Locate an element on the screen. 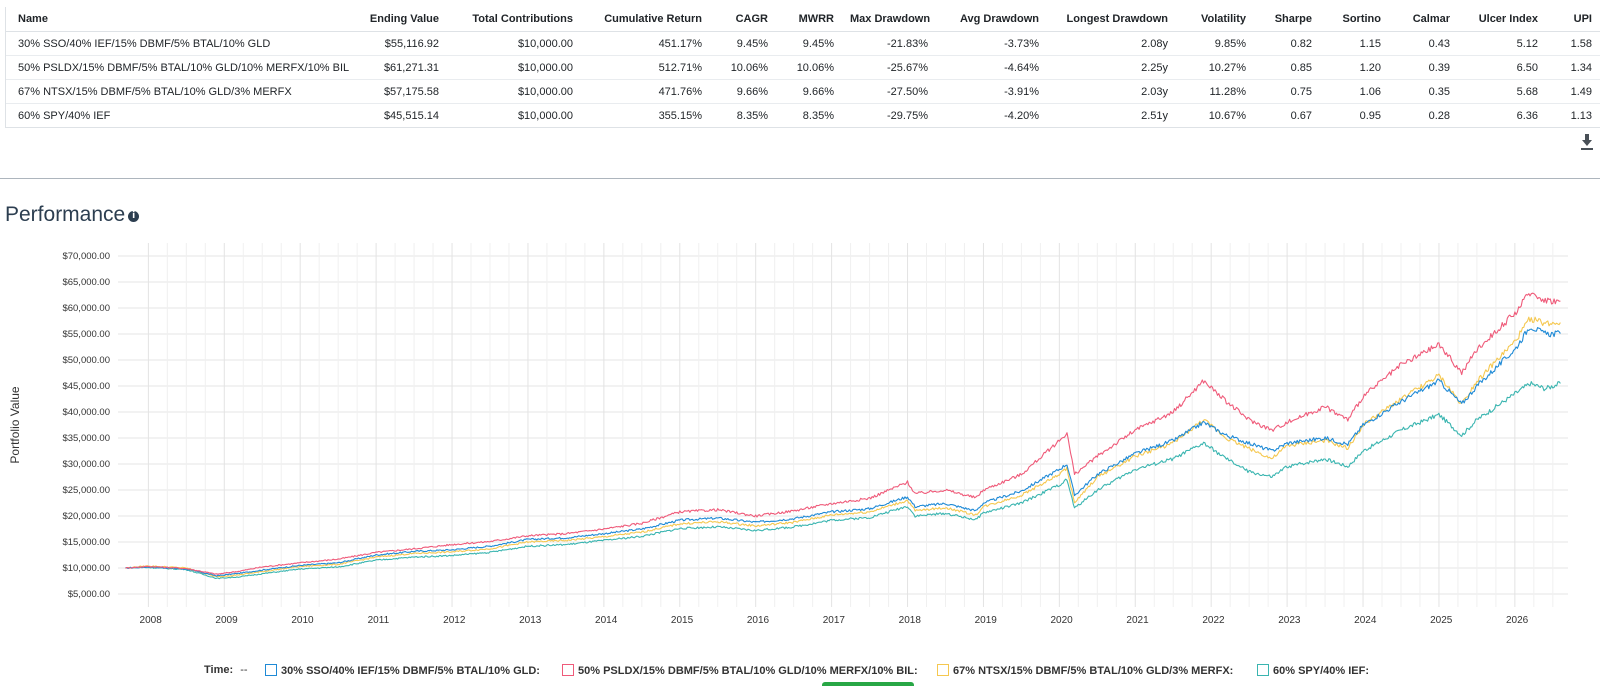 The width and height of the screenshot is (1600, 686). metric-cell: 0.95 is located at coordinates (1354, 115).